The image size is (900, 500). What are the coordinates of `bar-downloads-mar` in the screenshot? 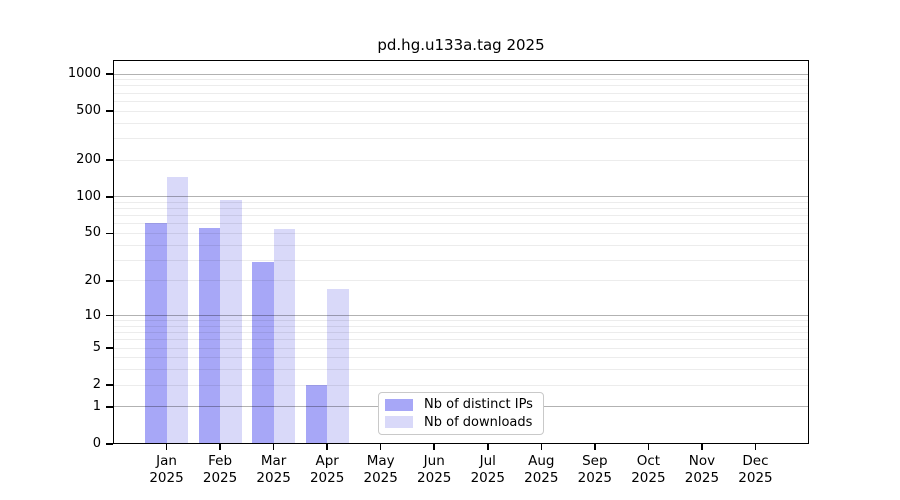 It's located at (284, 336).